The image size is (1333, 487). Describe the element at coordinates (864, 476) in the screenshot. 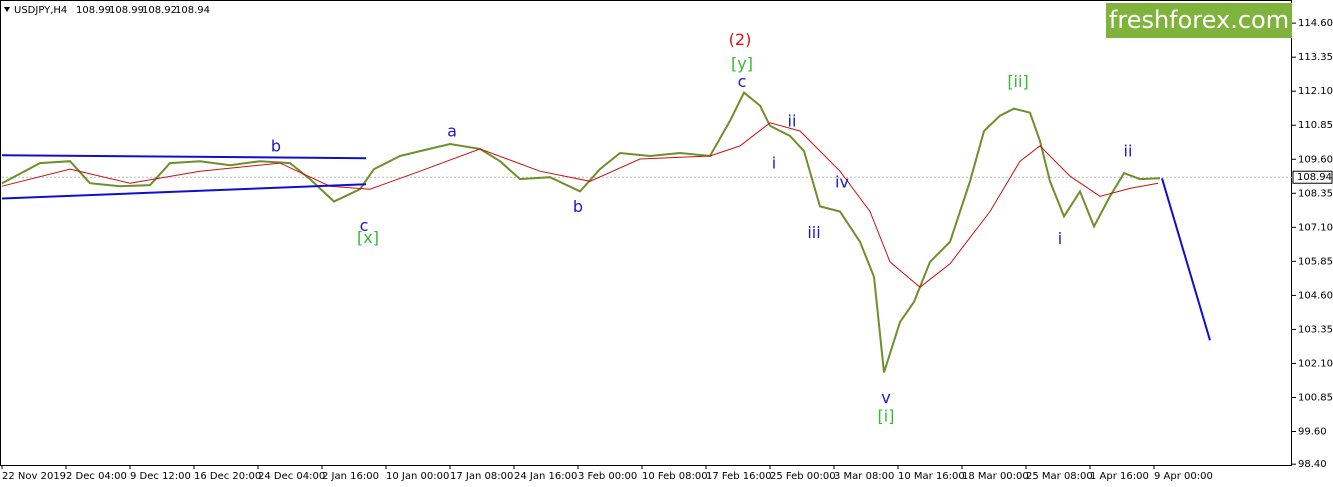

I see `x-tick-label: 3 Mar 08:00` at that location.